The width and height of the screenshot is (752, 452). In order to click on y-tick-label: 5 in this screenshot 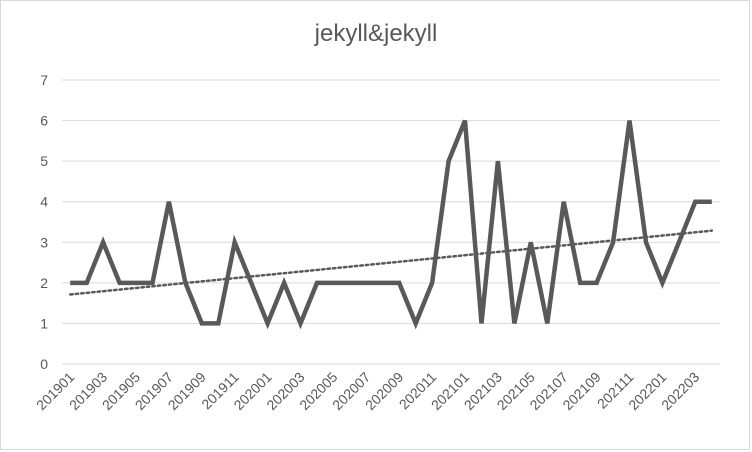, I will do `click(44, 161)`.